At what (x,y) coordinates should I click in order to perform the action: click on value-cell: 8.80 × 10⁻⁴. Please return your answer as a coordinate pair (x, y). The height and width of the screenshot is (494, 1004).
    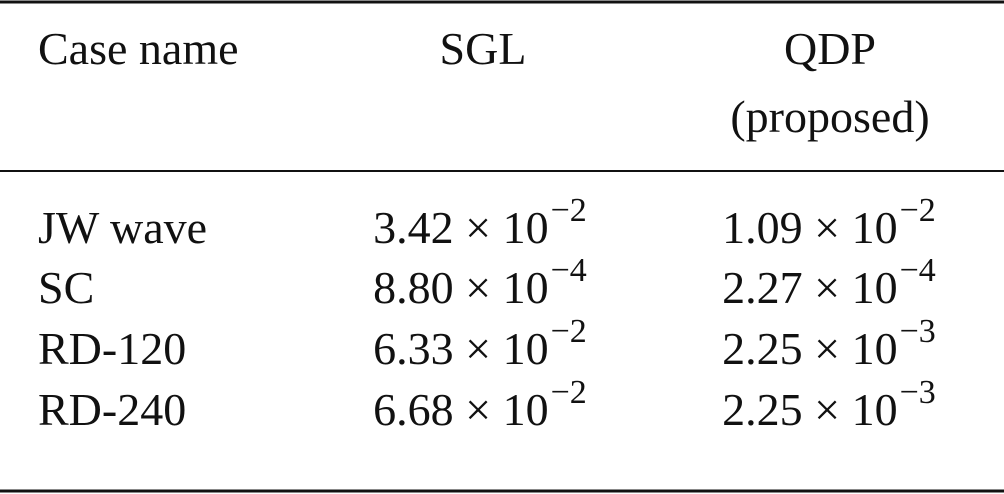
    Looking at the image, I should click on (480, 282).